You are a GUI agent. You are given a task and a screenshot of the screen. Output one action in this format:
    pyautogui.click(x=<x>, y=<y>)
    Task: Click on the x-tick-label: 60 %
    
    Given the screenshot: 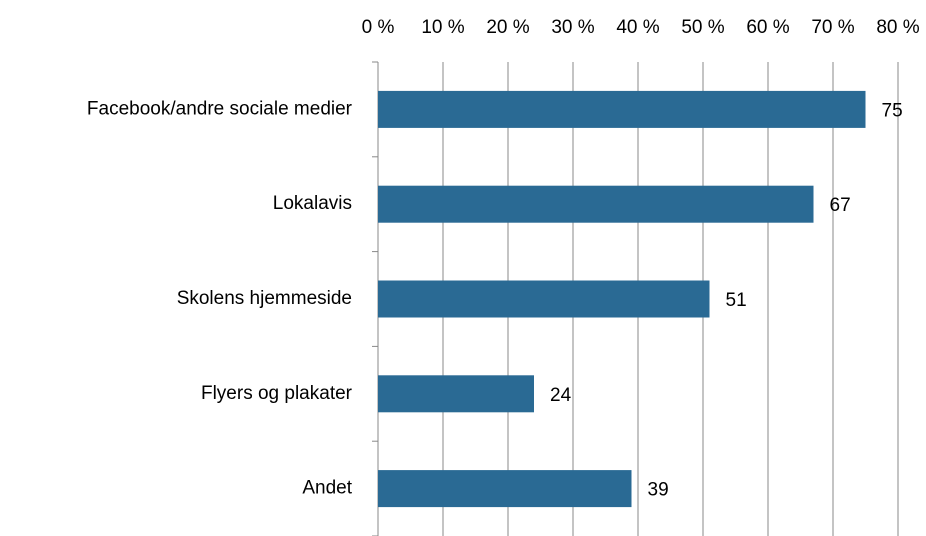 What is the action you would take?
    pyautogui.click(x=767, y=27)
    